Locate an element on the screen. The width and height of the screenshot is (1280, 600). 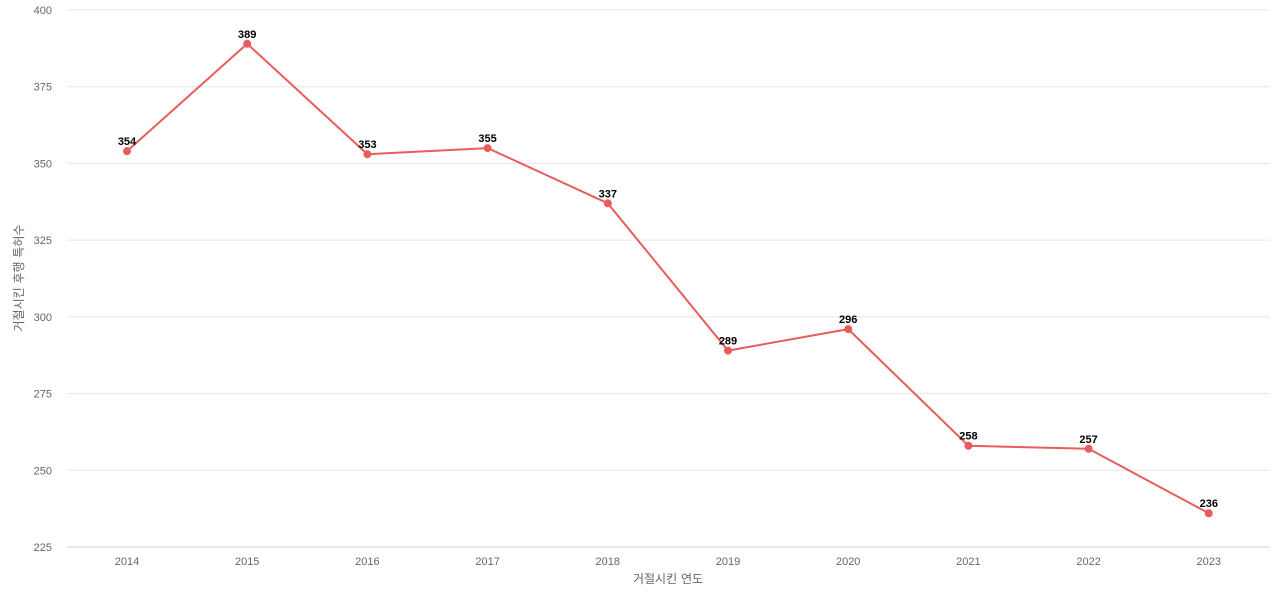
x-tick-label: 2023 is located at coordinates (1209, 562).